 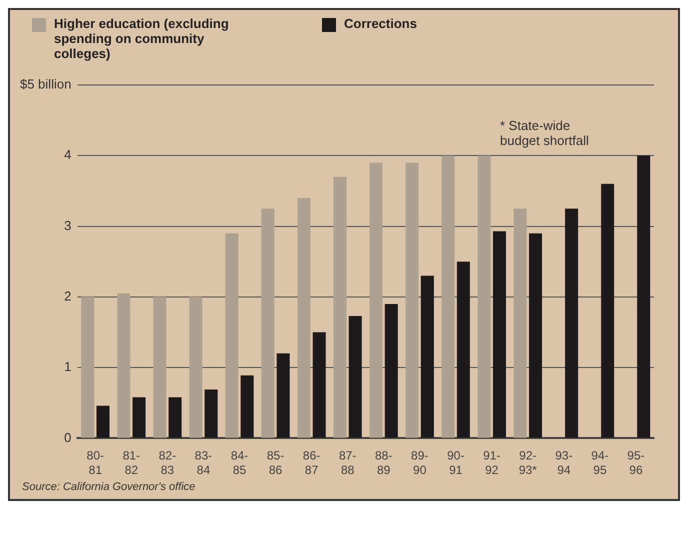 I want to click on x-tick-label: 94-95, so click(x=600, y=463).